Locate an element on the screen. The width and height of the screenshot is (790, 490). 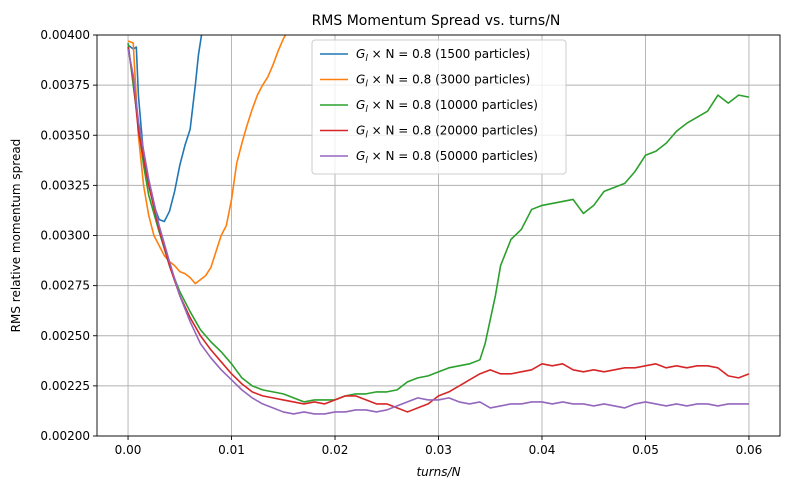
x-axis-label: turns/N is located at coordinates (438, 472).